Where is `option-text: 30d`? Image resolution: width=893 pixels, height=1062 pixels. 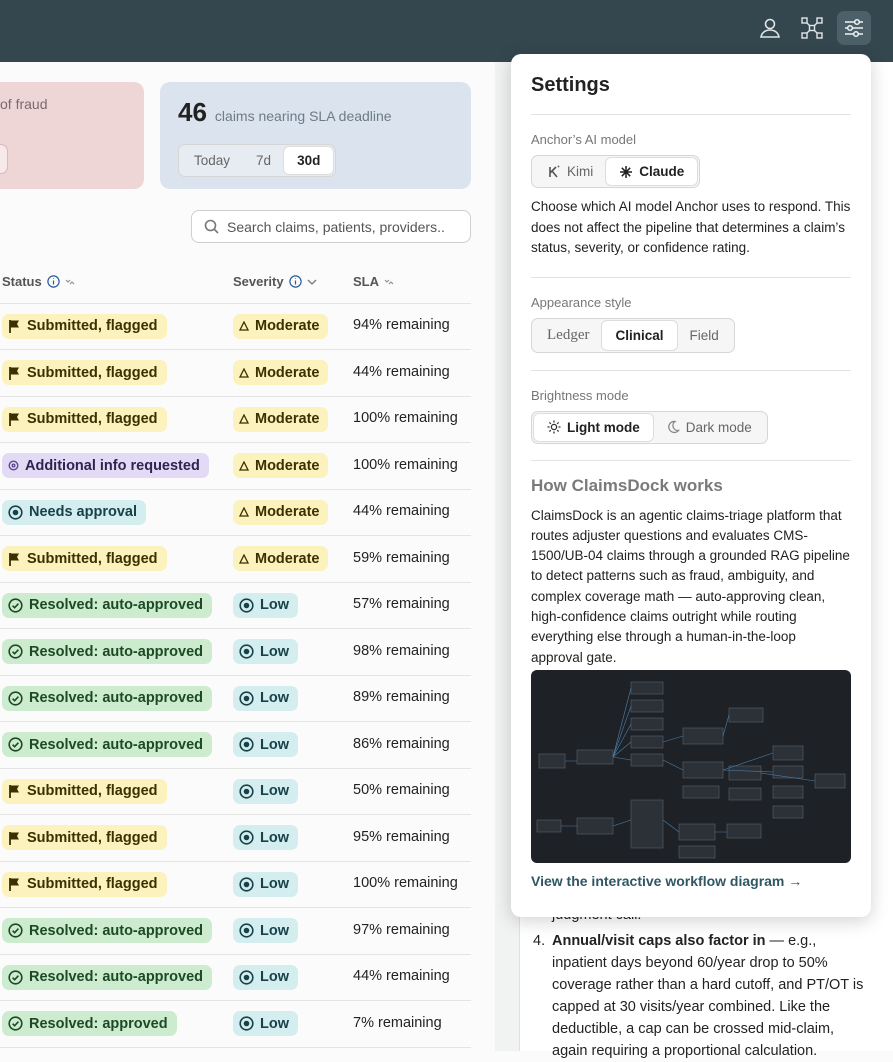
option-text: 30d is located at coordinates (309, 160).